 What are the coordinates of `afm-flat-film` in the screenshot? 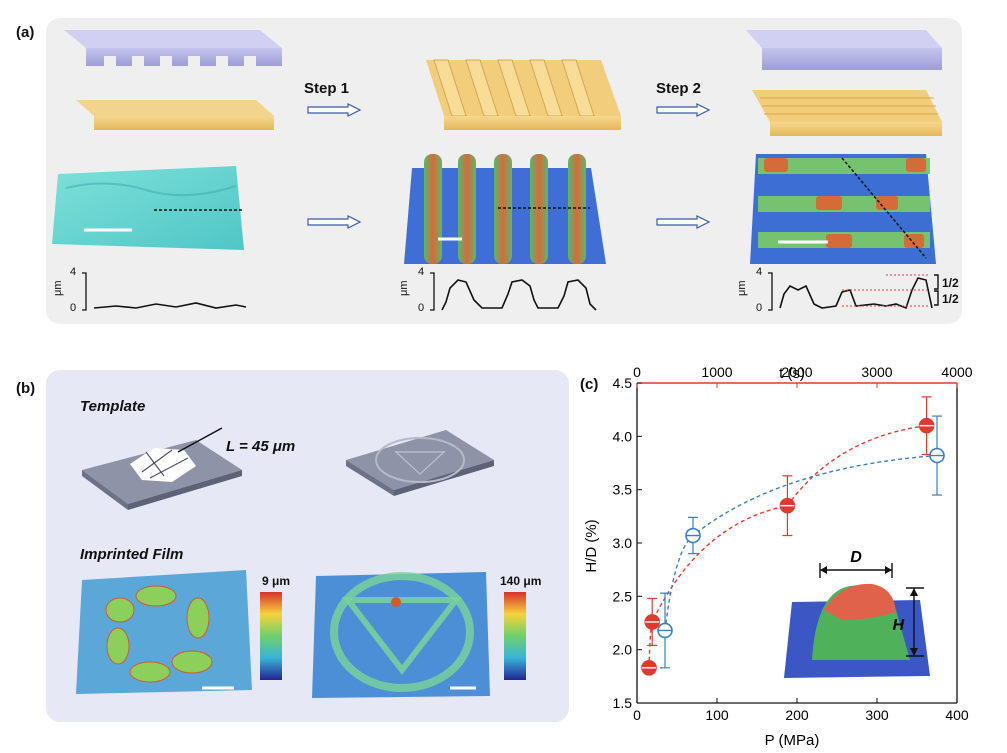 It's located at (148, 208).